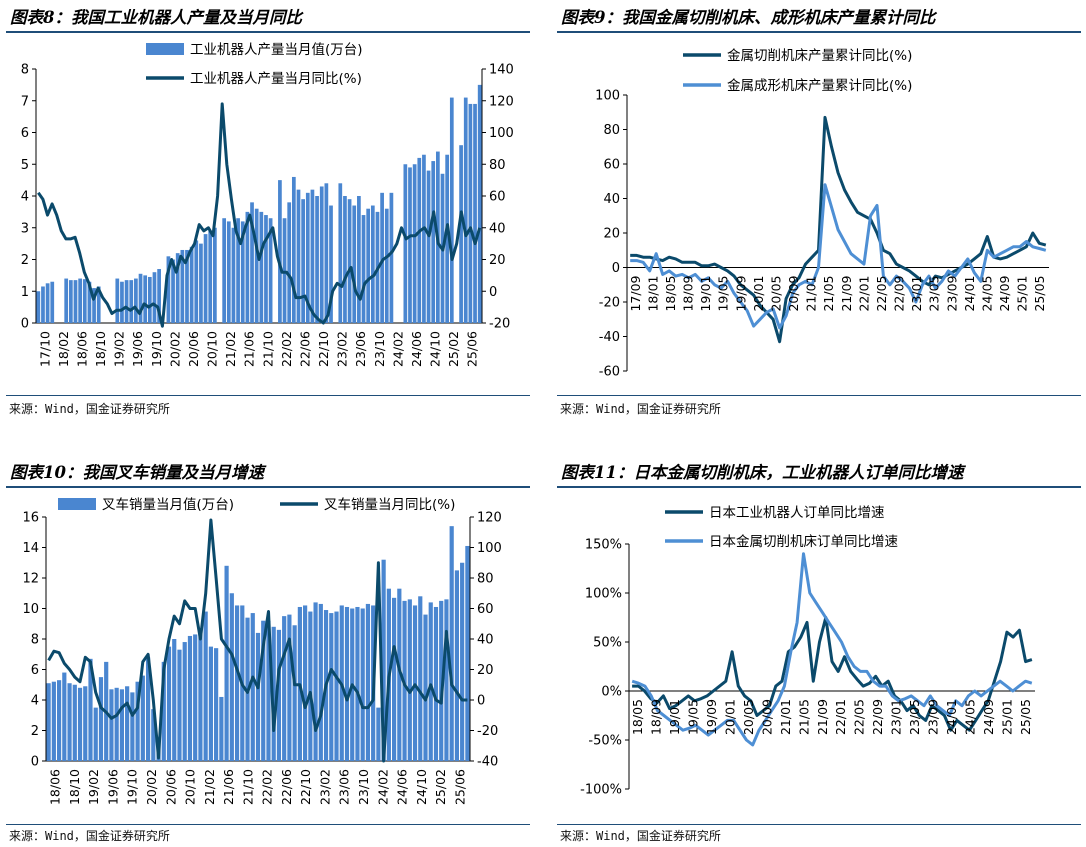  What do you see at coordinates (840, 717) in the screenshot?
I see `x-tick-label: 22/01` at bounding box center [840, 717].